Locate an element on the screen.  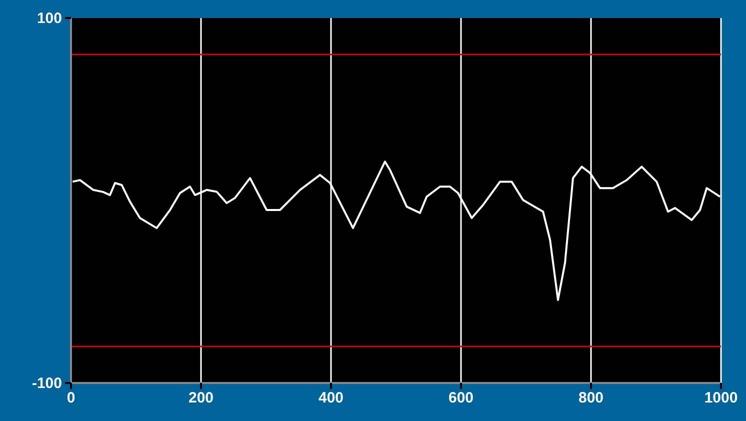
x-tick-label: 0 is located at coordinates (71, 398).